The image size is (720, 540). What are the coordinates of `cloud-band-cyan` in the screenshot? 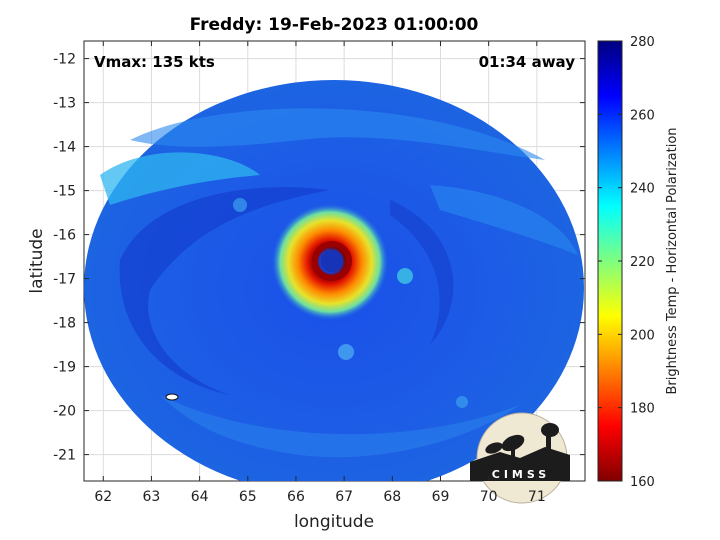 It's located at (180, 178).